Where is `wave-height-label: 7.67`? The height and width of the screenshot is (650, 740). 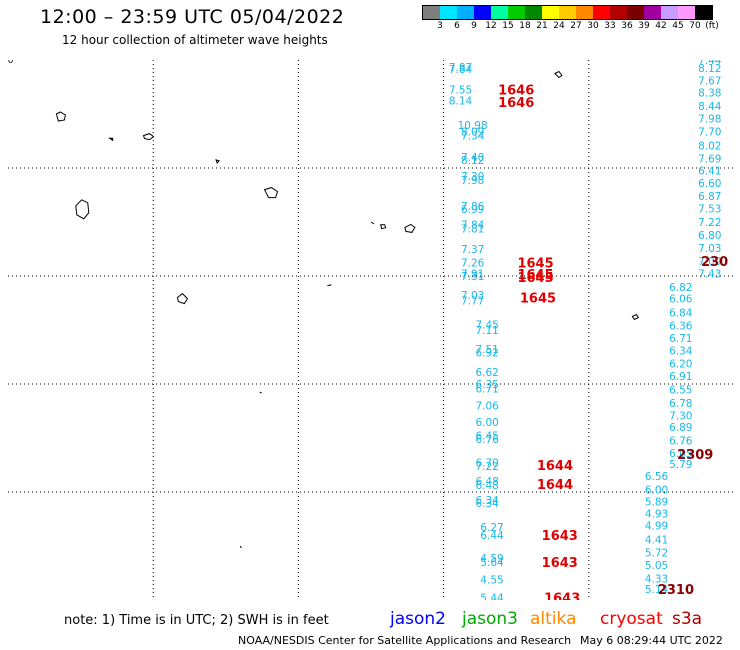 wave-height-label: 7.67 is located at coordinates (709, 82).